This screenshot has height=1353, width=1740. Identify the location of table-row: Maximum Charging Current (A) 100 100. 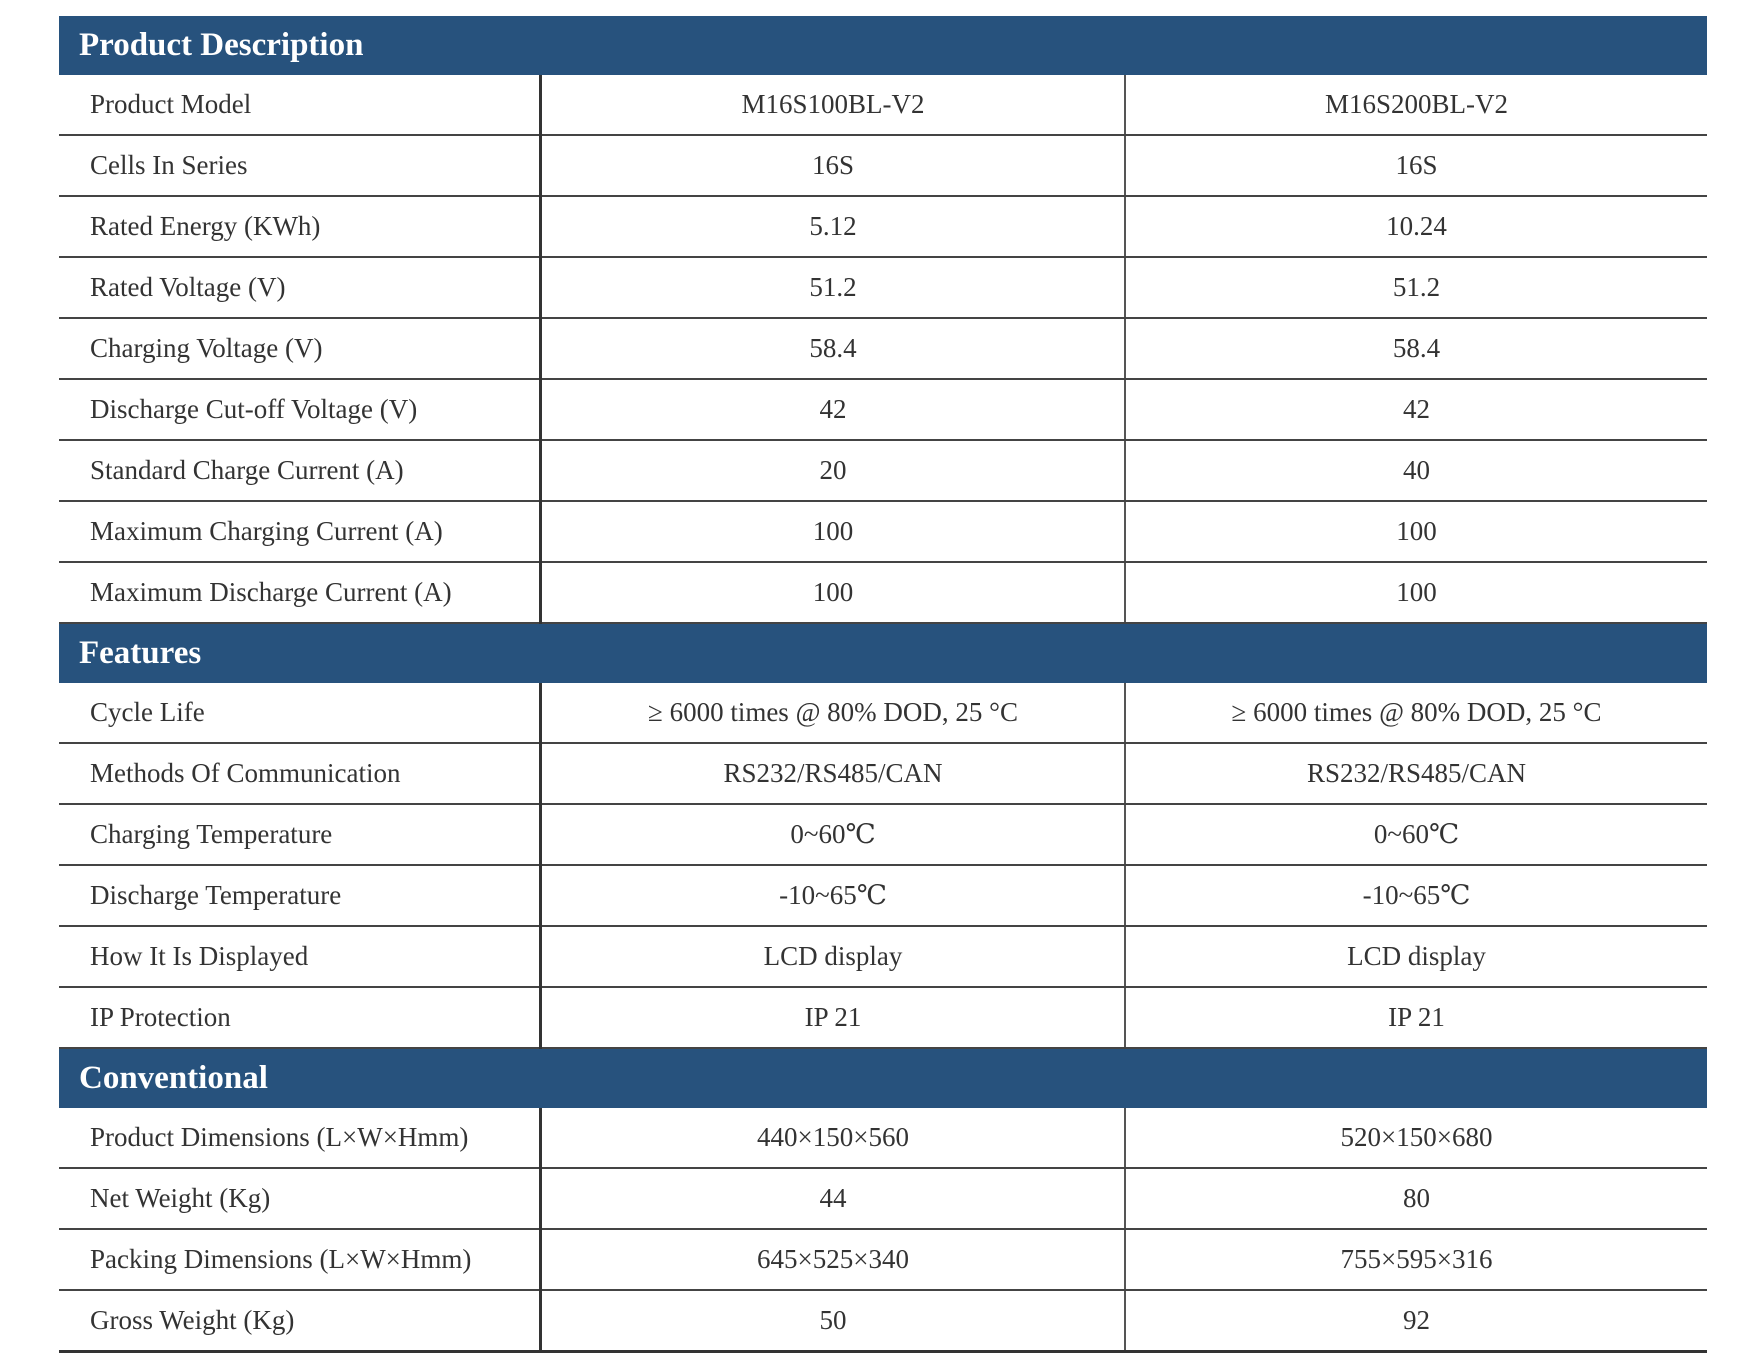
(883, 532).